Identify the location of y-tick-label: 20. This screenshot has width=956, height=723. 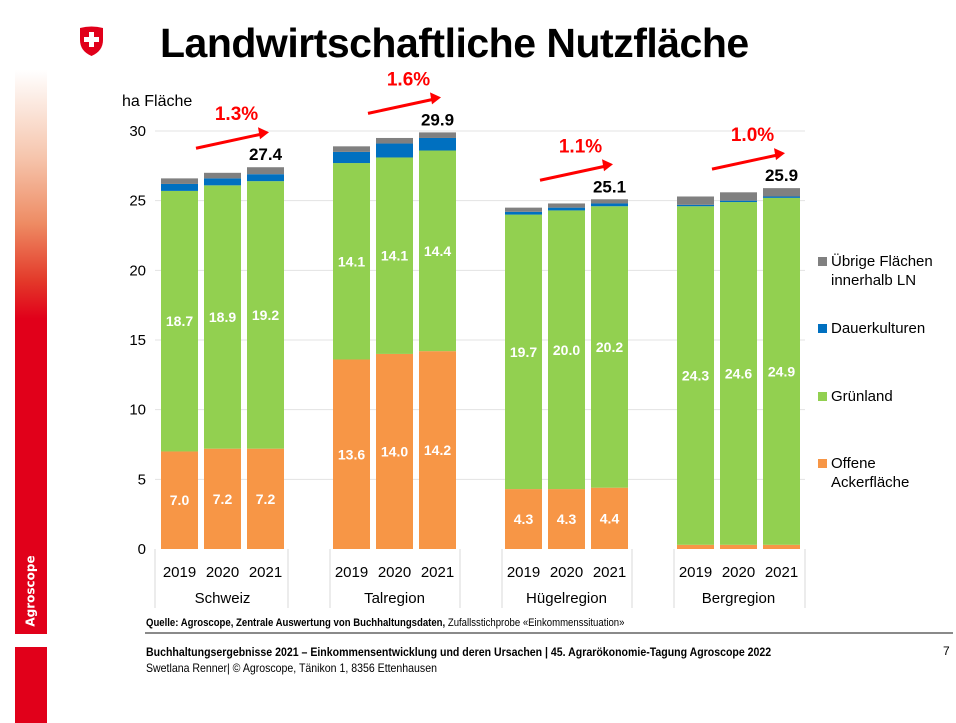
(137, 270).